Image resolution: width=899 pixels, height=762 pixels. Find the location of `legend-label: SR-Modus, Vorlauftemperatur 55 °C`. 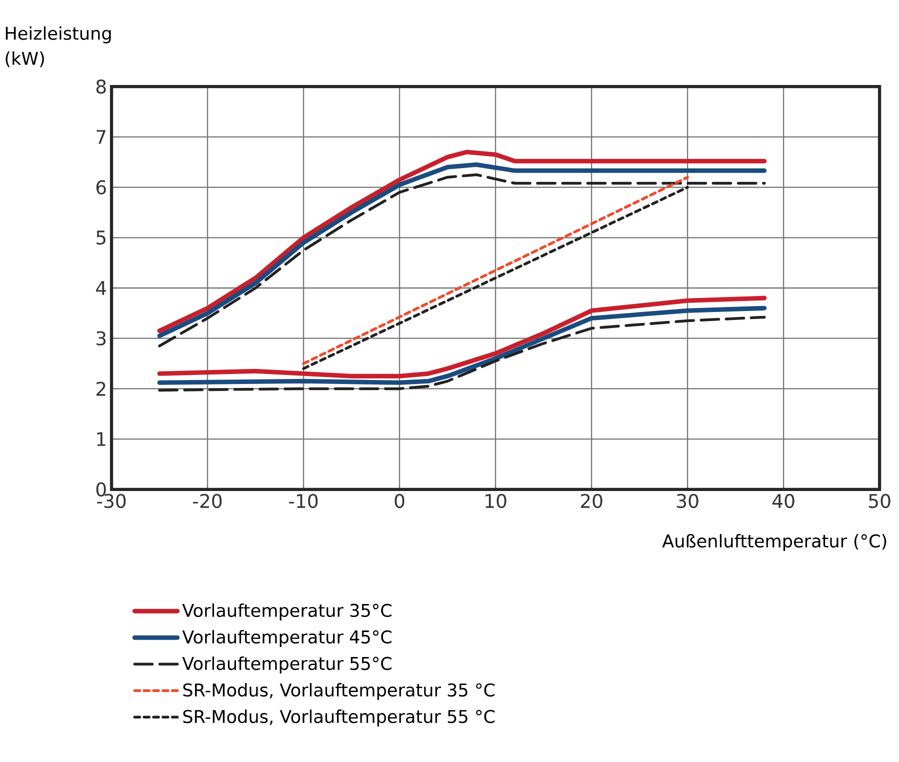

legend-label: SR-Modus, Vorlauftemperatur 55 °C is located at coordinates (339, 718).